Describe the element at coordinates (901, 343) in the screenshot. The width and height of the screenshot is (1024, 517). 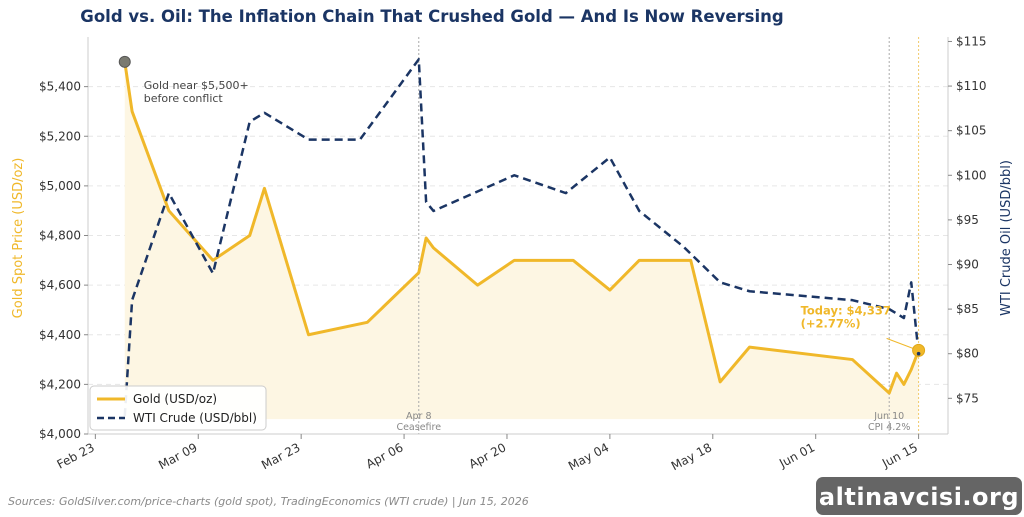
I see `today-pointer` at that location.